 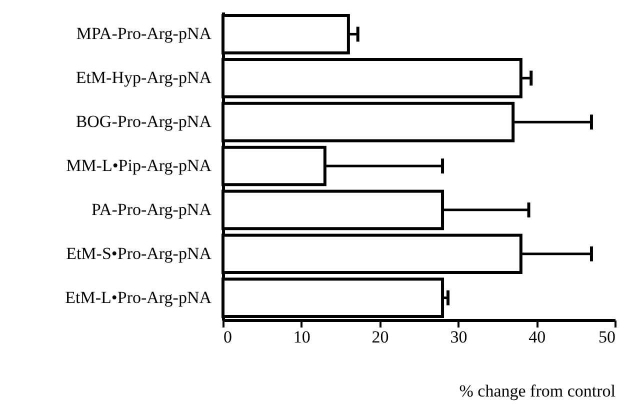 I want to click on x-tick-label: 50, so click(x=607, y=337).